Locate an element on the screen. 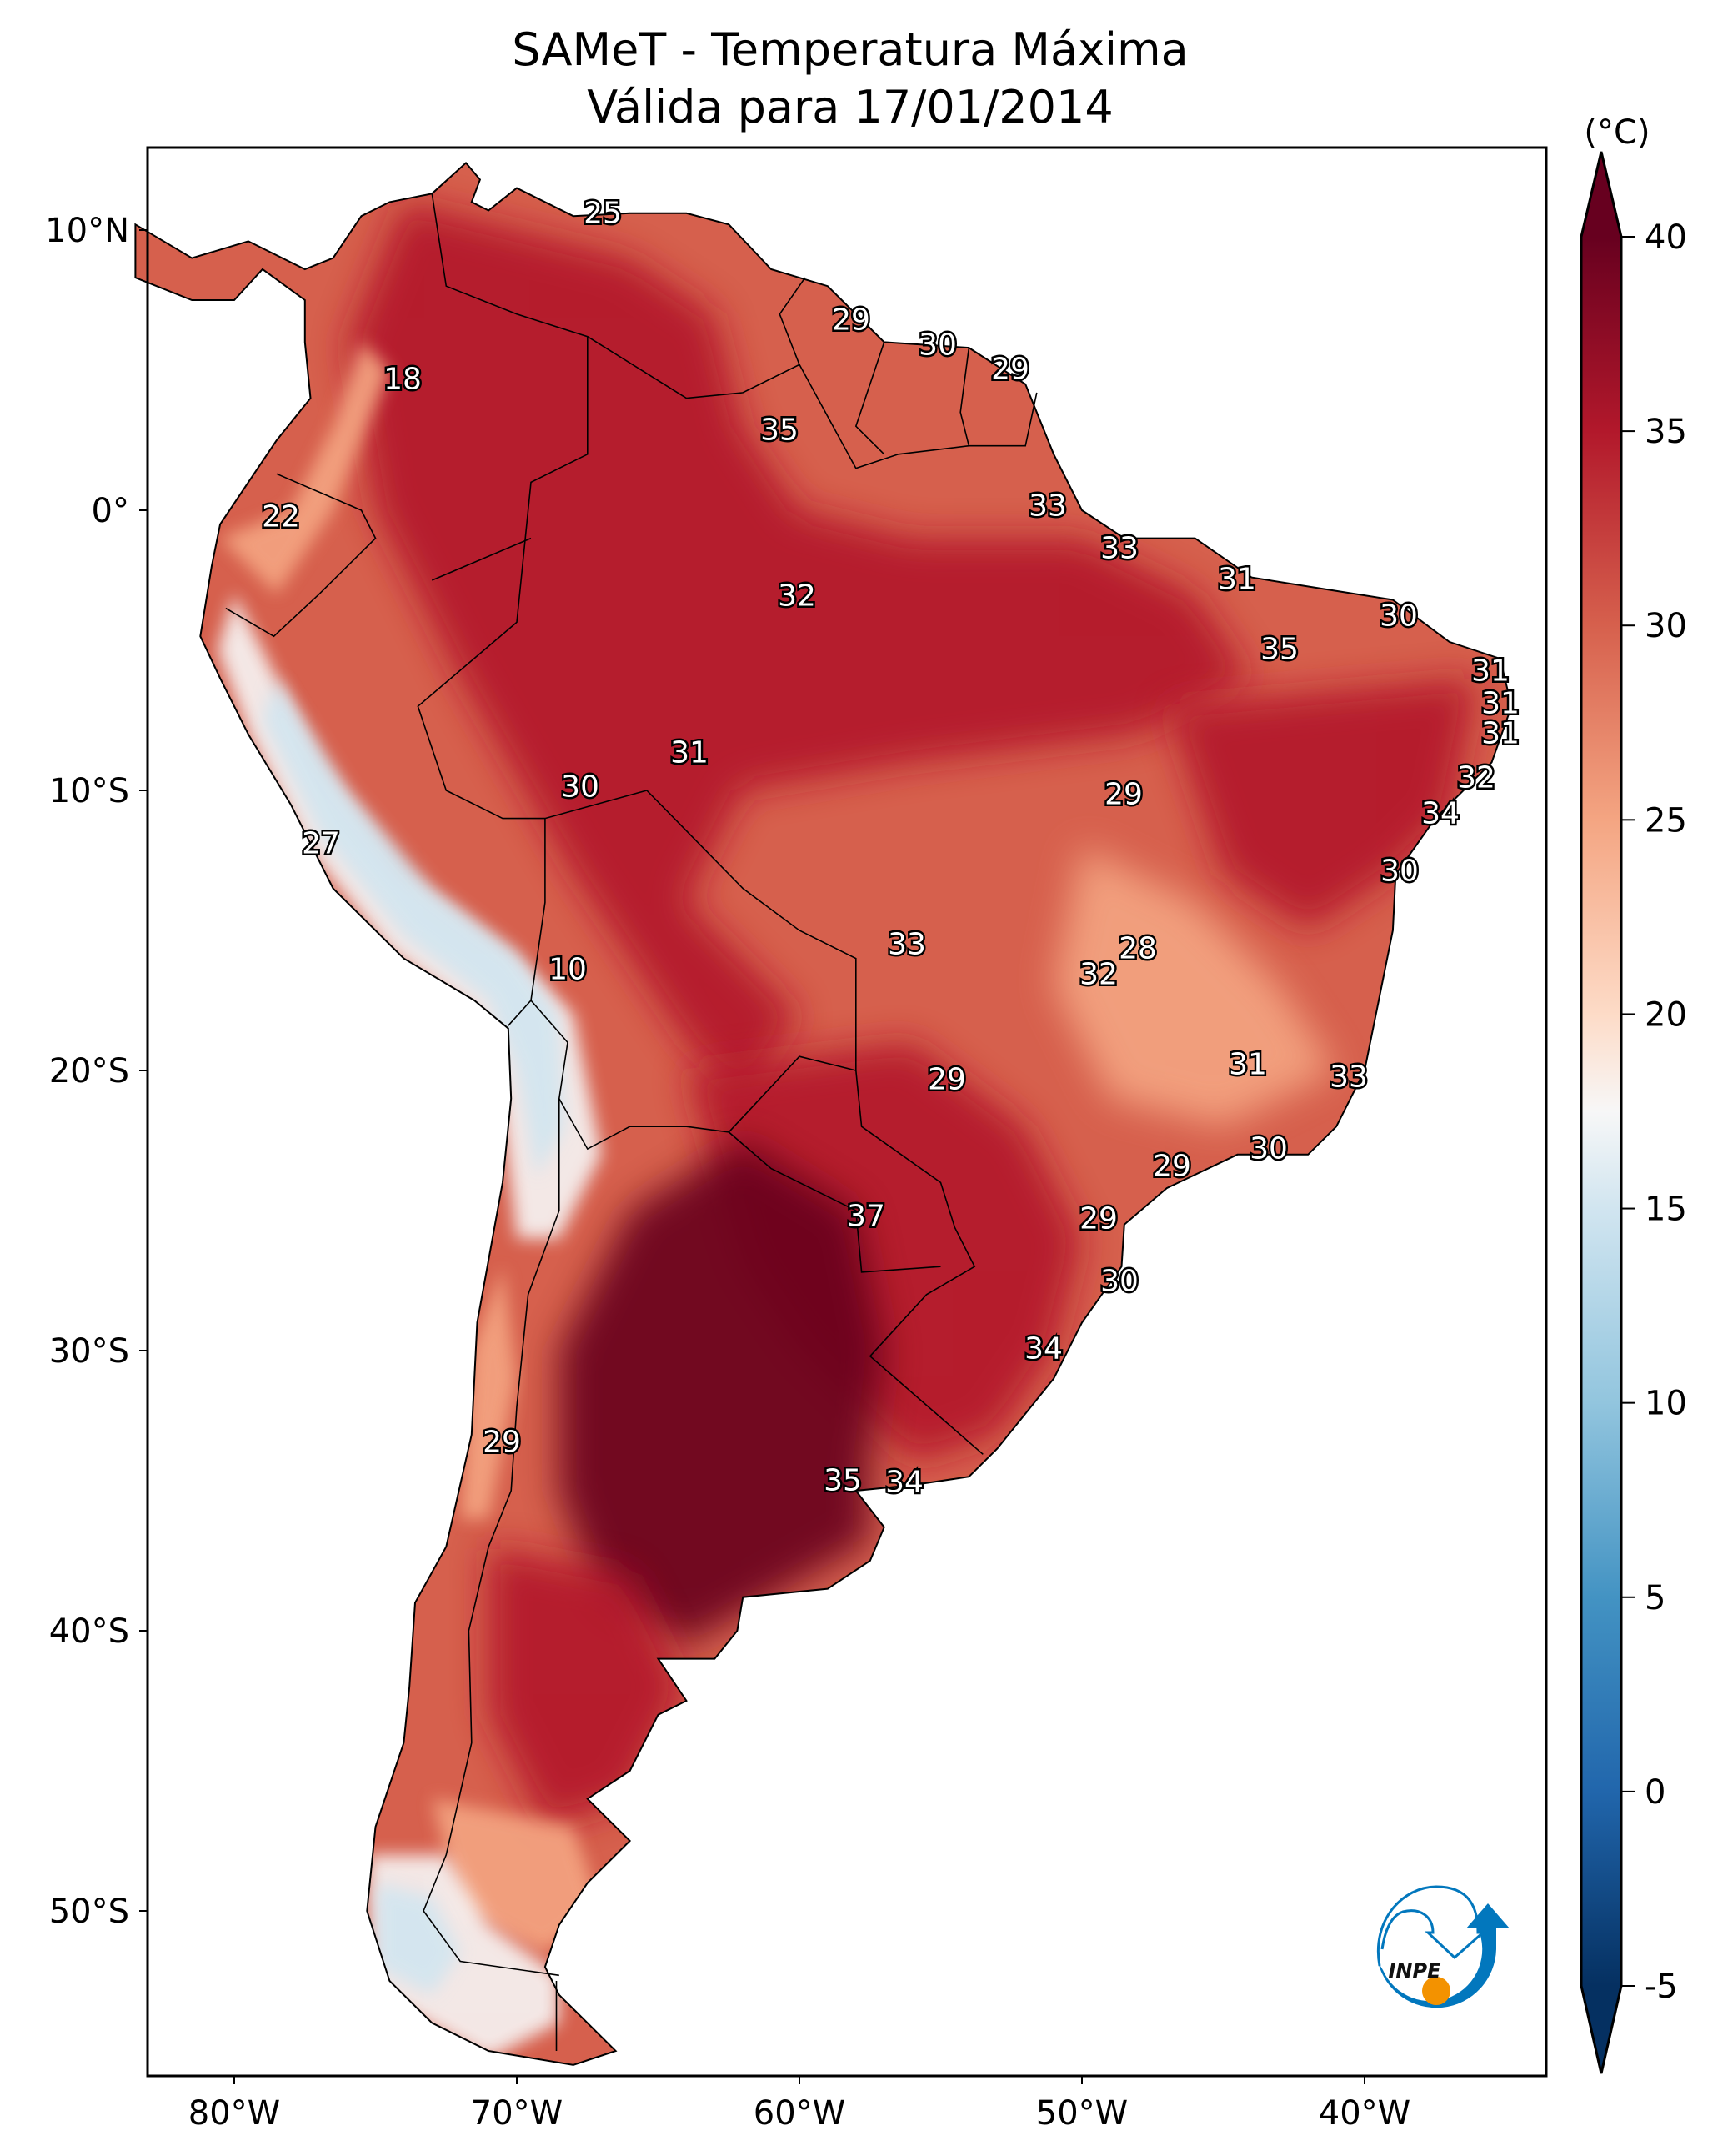 The image size is (1723, 2156). cold-region-southern-andes is located at coordinates (418, 1939).